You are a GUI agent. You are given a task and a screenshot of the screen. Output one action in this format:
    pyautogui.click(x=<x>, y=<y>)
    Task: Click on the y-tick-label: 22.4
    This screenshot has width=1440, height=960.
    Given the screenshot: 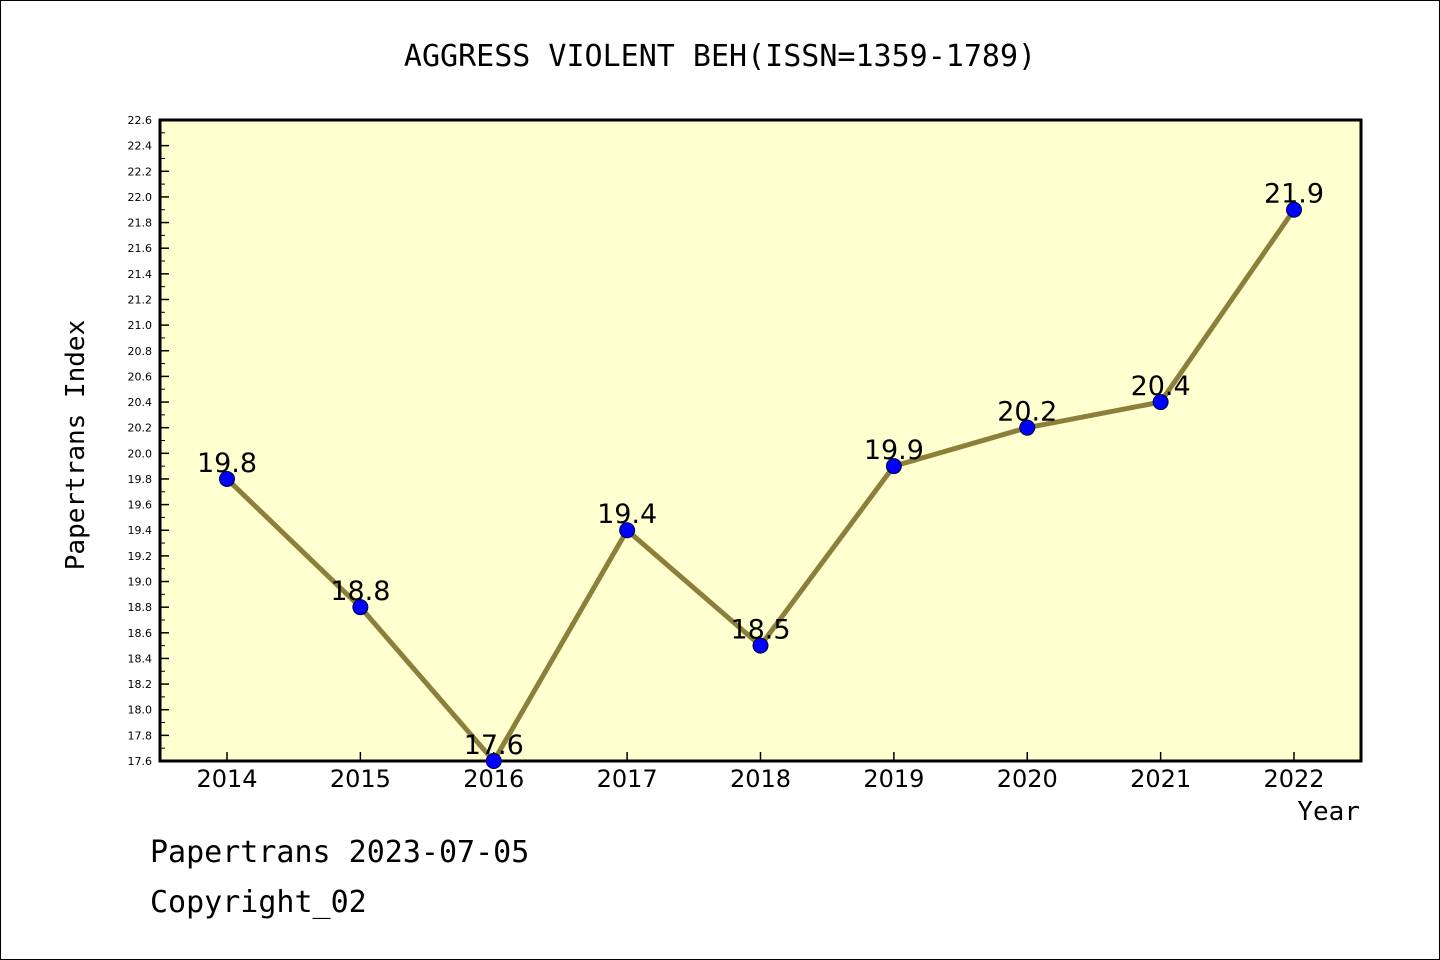 What is the action you would take?
    pyautogui.click(x=140, y=146)
    